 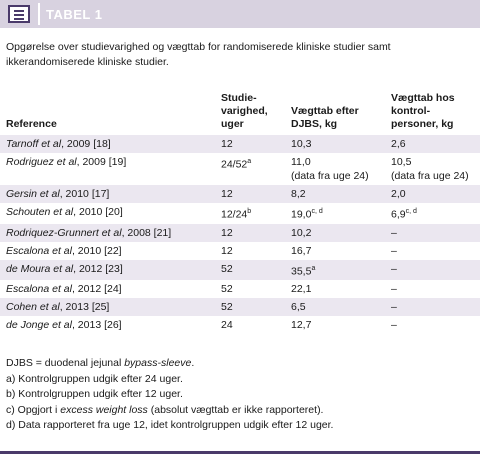 I want to click on reference-cell: Cohen et al, 2013 [25], so click(x=107, y=307).